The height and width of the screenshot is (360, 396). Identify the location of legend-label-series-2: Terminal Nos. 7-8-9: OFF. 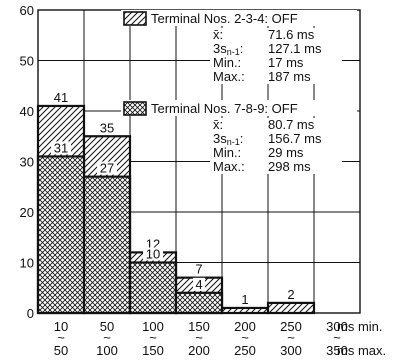
(224, 108).